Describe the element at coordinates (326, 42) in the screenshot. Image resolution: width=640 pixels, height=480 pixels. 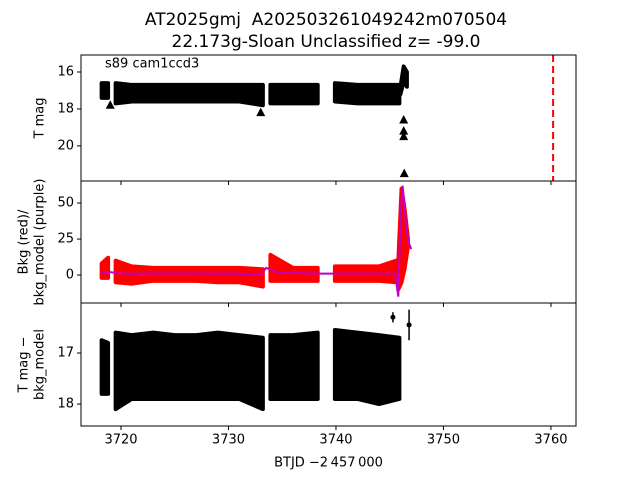
I see `chart-title: 22.173g-Sloan Unclassified z= -99.0` at that location.